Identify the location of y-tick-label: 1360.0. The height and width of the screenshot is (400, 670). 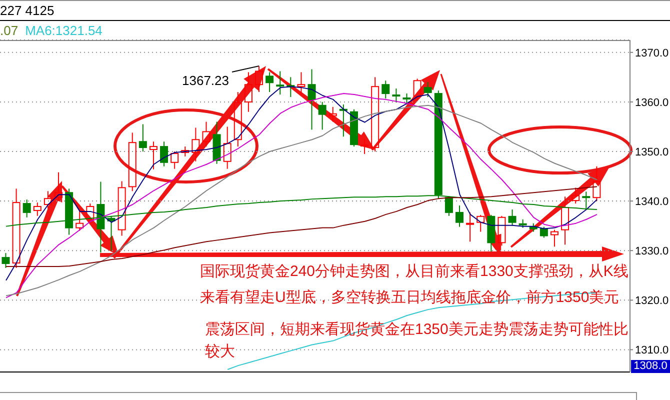
(652, 102).